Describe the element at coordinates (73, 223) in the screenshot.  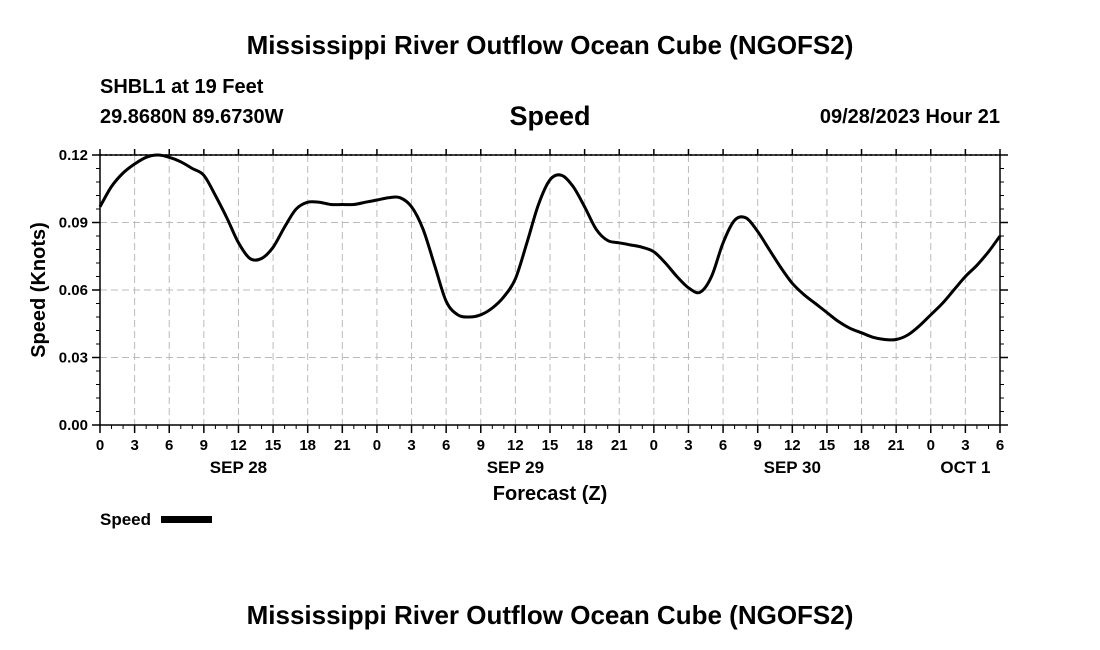
I see `y-tick-label: 0.09` at that location.